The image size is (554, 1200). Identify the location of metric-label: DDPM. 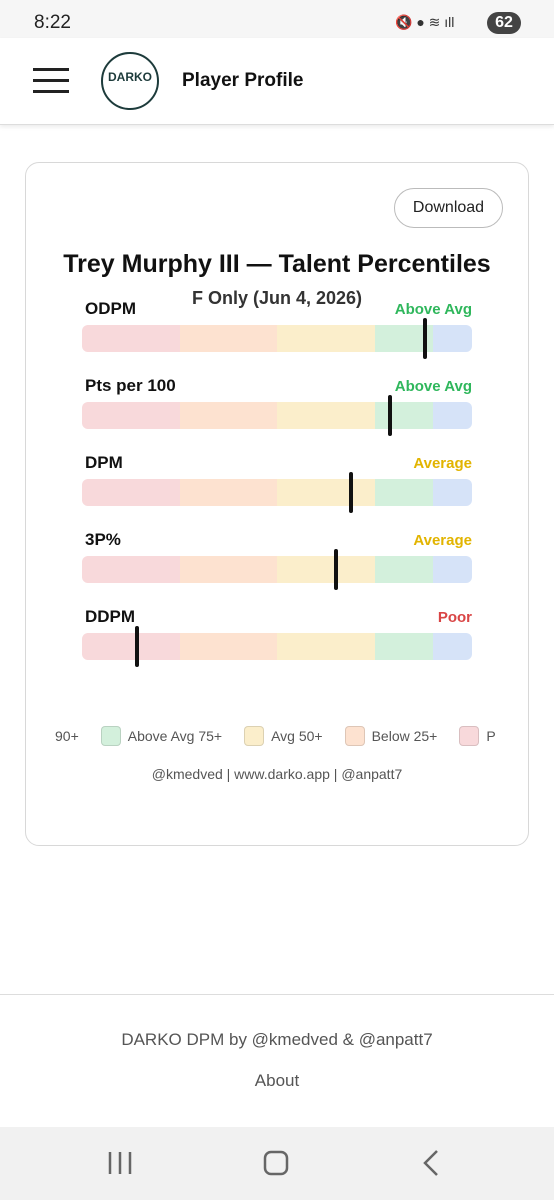
(110, 616).